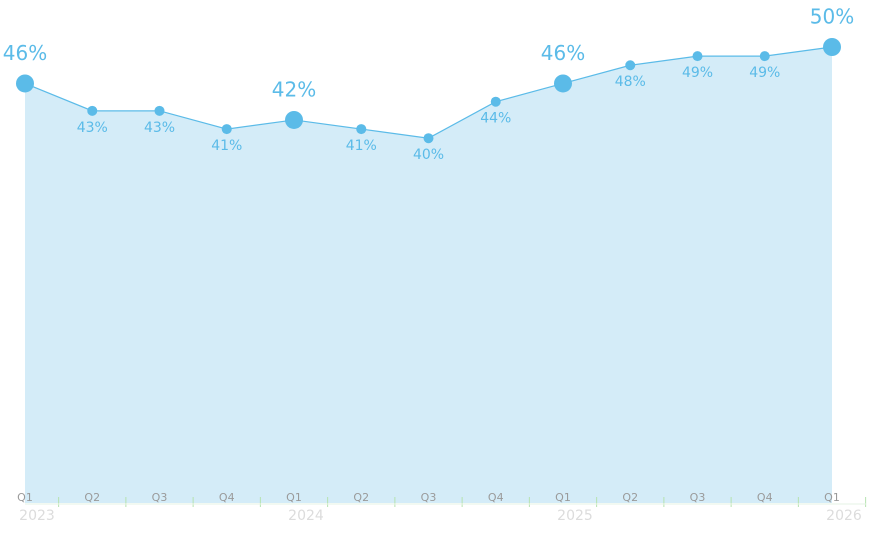  What do you see at coordinates (630, 82) in the screenshot?
I see `value-label: 48%` at bounding box center [630, 82].